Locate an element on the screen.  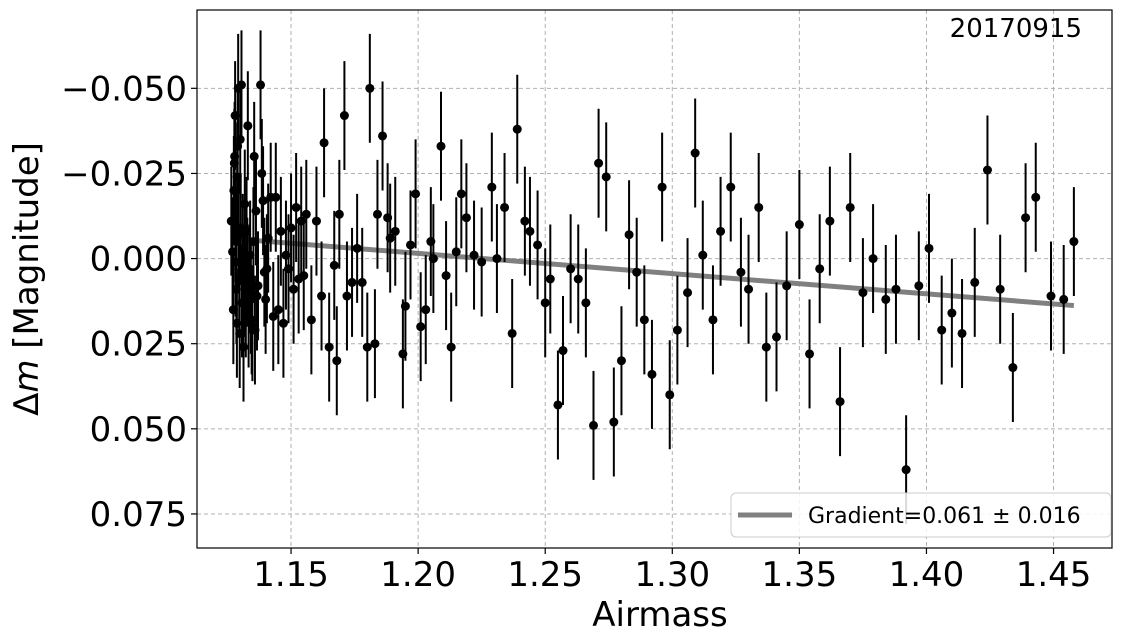
x-tick-label: 1.45 is located at coordinates (1054, 575).